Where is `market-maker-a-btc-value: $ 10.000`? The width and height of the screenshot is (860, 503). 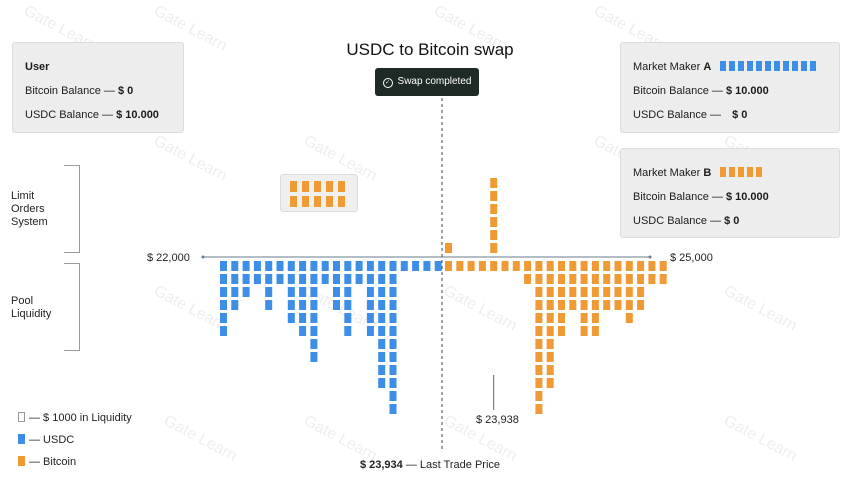
market-maker-a-btc-value: $ 10.000 is located at coordinates (747, 91).